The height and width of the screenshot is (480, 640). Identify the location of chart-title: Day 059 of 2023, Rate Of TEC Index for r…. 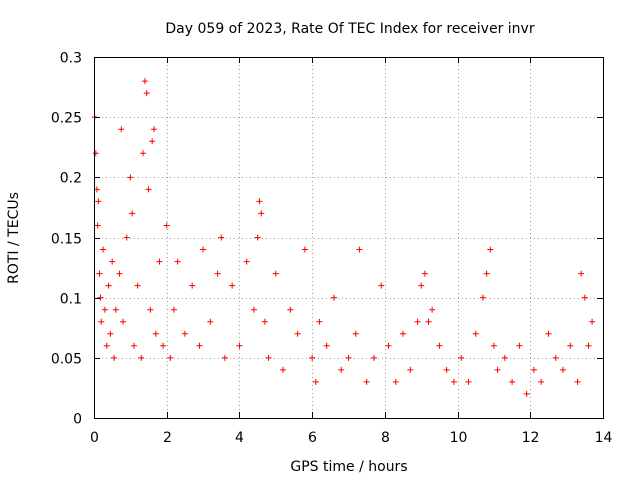
(349, 29).